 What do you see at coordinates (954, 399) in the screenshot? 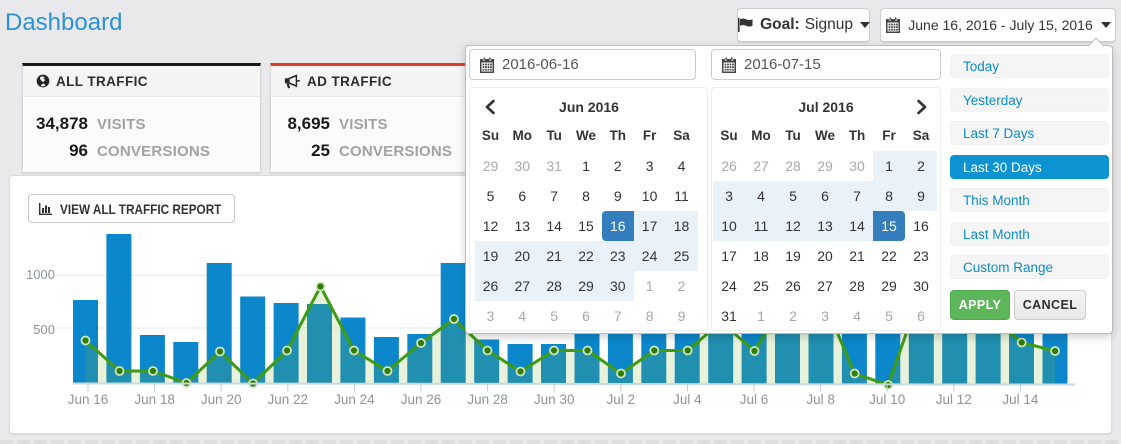
I see `svg-text: Jul 12` at bounding box center [954, 399].